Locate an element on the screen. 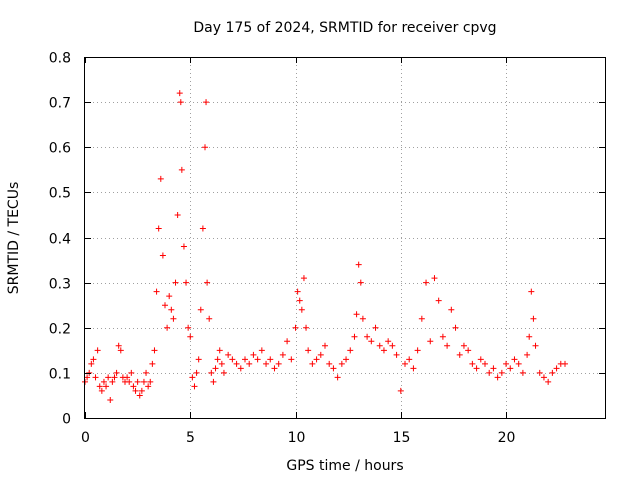 This screenshot has height=480, width=640. y-tick-label: 0.5 is located at coordinates (60, 194).